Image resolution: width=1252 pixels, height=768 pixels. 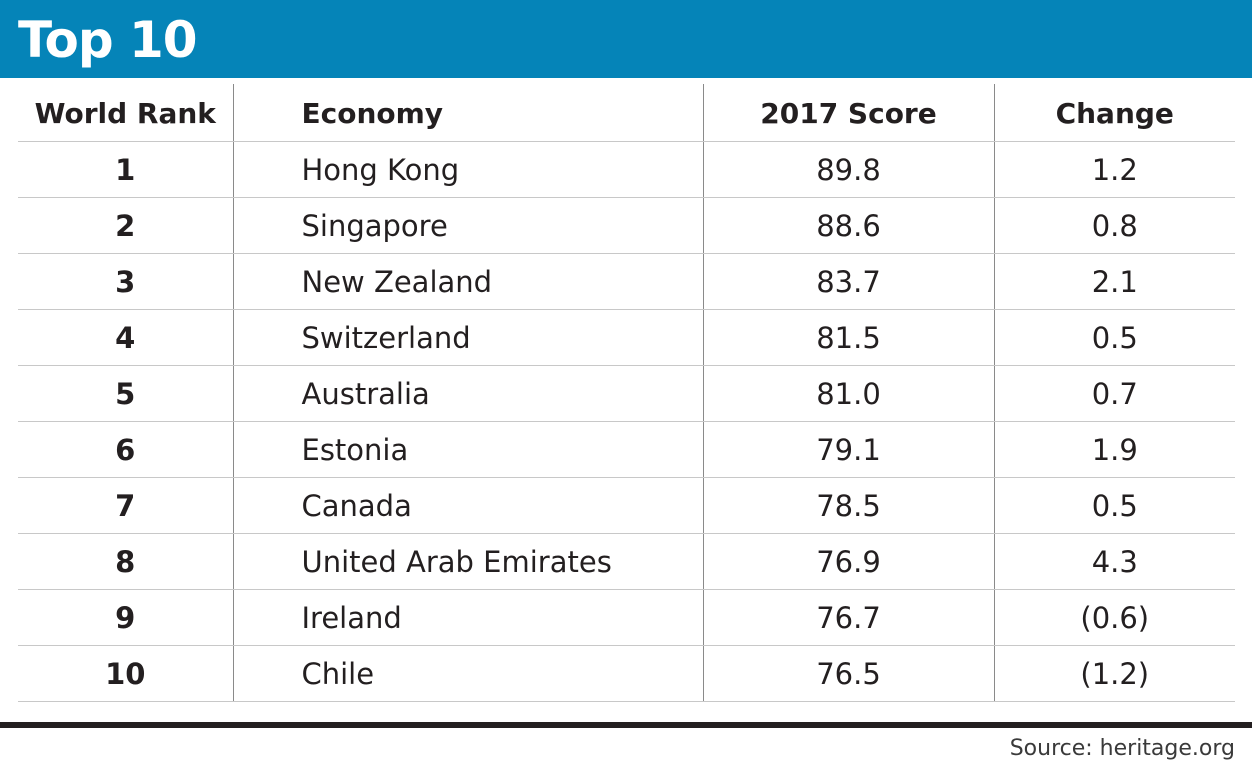 I want to click on rank-cell: 9, so click(x=126, y=617).